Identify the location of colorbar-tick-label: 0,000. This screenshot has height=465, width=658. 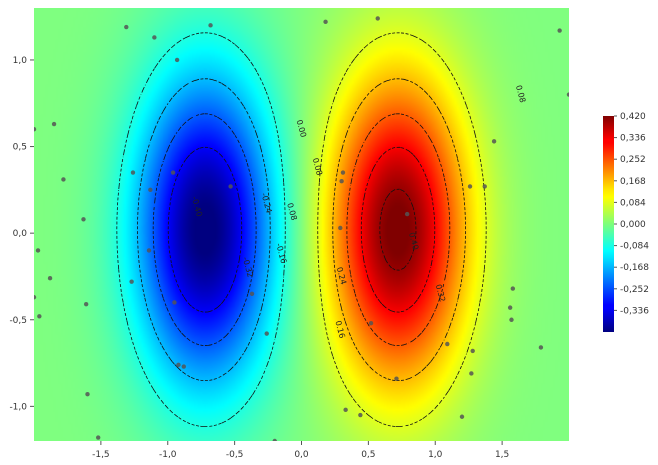
(633, 225).